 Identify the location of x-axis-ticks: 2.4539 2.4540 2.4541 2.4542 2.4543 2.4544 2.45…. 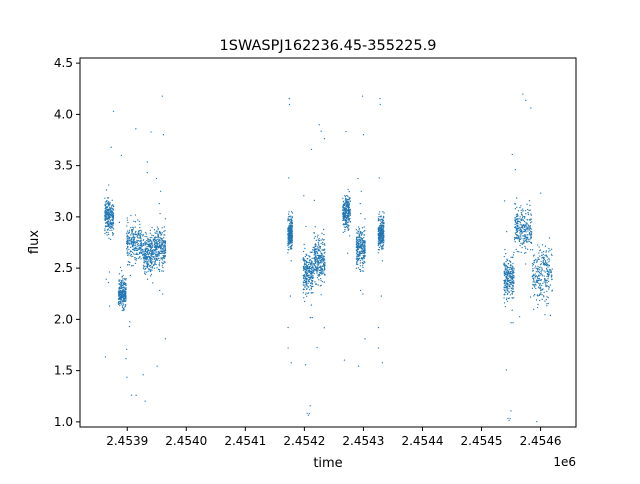
(334, 437).